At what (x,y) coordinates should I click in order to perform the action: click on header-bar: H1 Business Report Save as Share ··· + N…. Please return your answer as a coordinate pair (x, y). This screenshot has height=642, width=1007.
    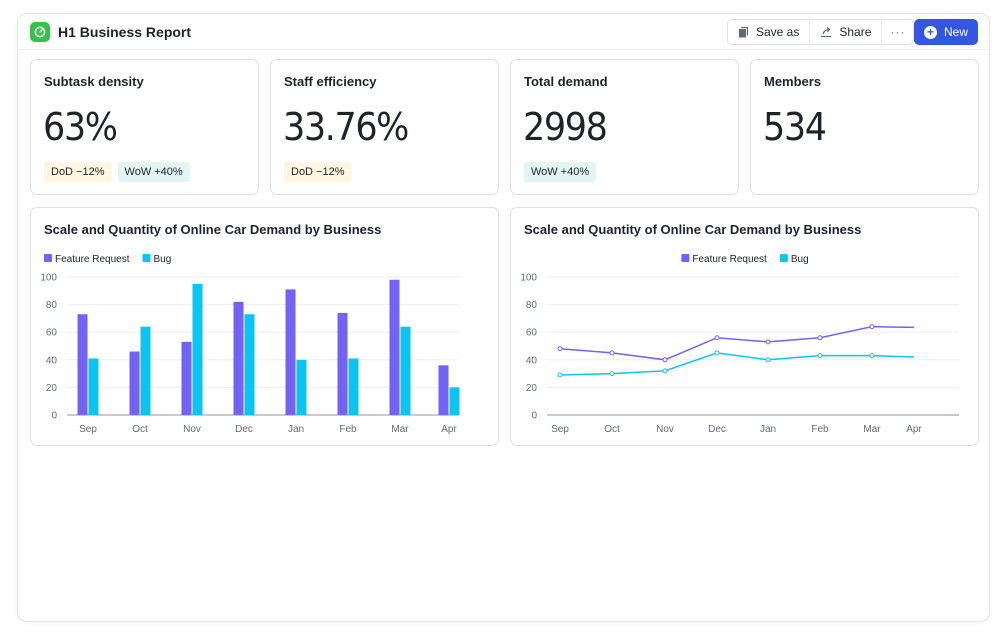
    Looking at the image, I should click on (503, 32).